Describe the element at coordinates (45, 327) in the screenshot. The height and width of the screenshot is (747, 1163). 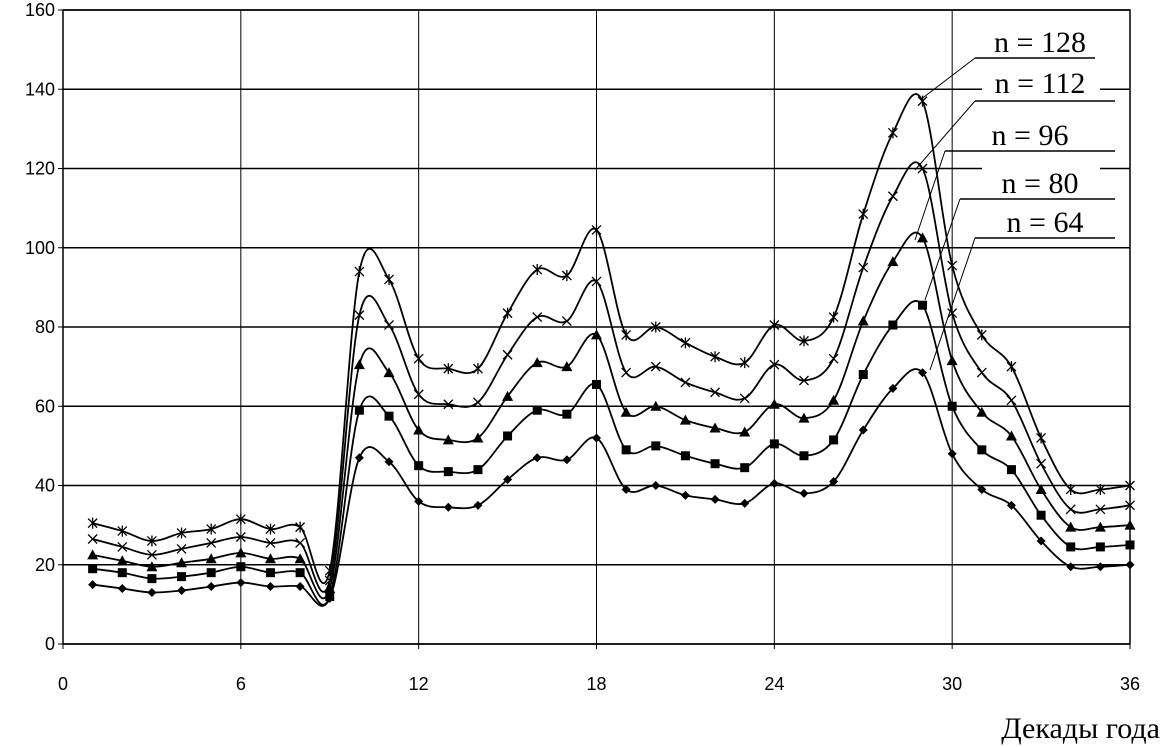
I see `y-tick-label: 80` at that location.